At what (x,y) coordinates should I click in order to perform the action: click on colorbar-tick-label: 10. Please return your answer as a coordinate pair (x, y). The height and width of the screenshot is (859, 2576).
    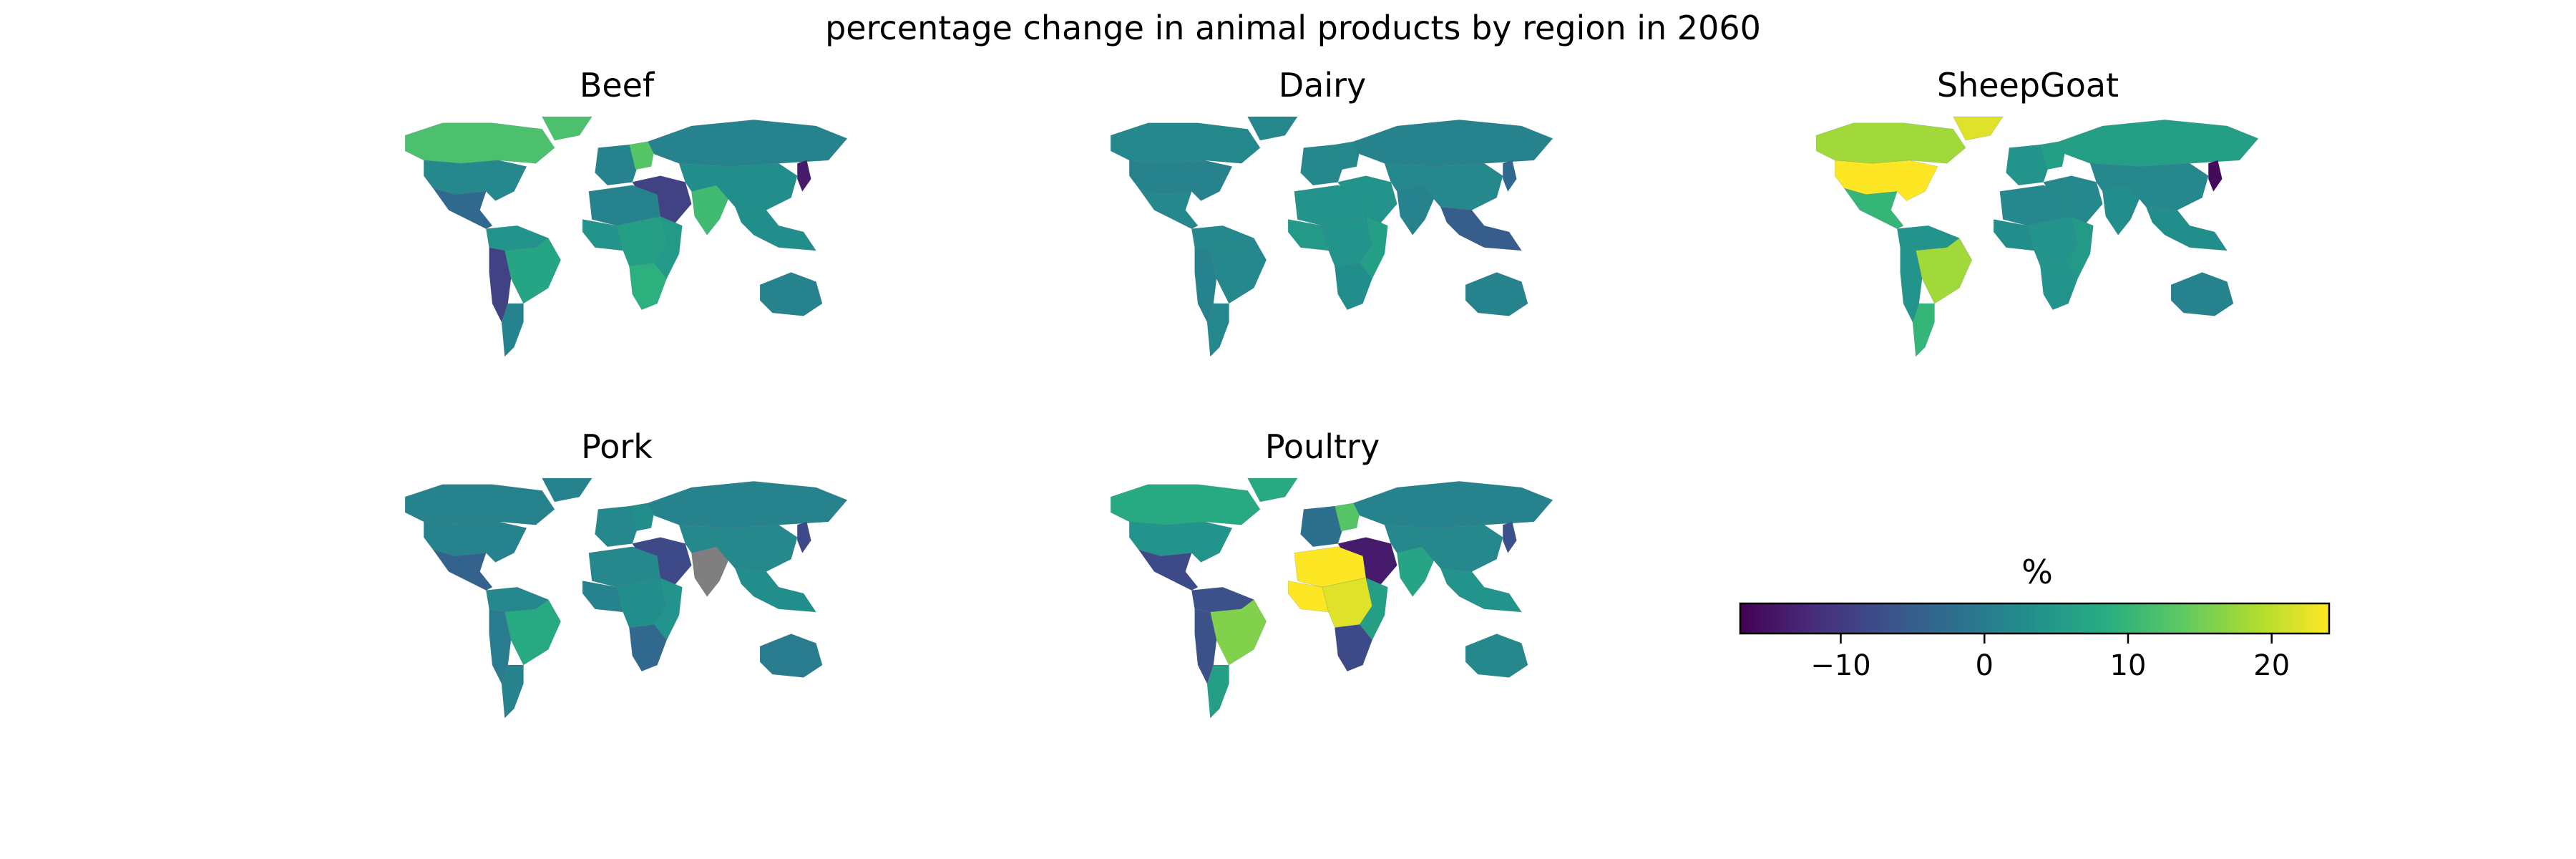
    Looking at the image, I should click on (2128, 665).